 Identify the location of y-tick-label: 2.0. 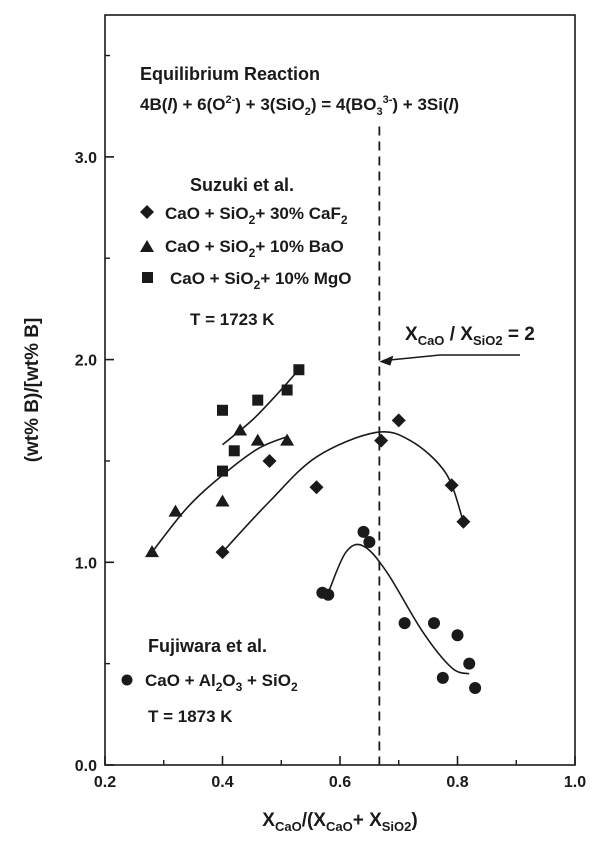
(86, 361).